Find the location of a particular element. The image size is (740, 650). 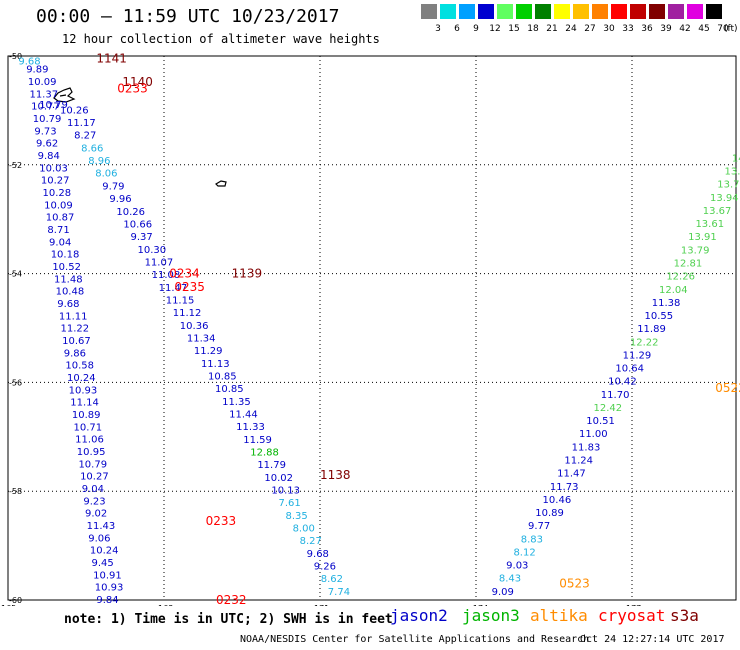

swh-value: 8.71 is located at coordinates (58, 230).